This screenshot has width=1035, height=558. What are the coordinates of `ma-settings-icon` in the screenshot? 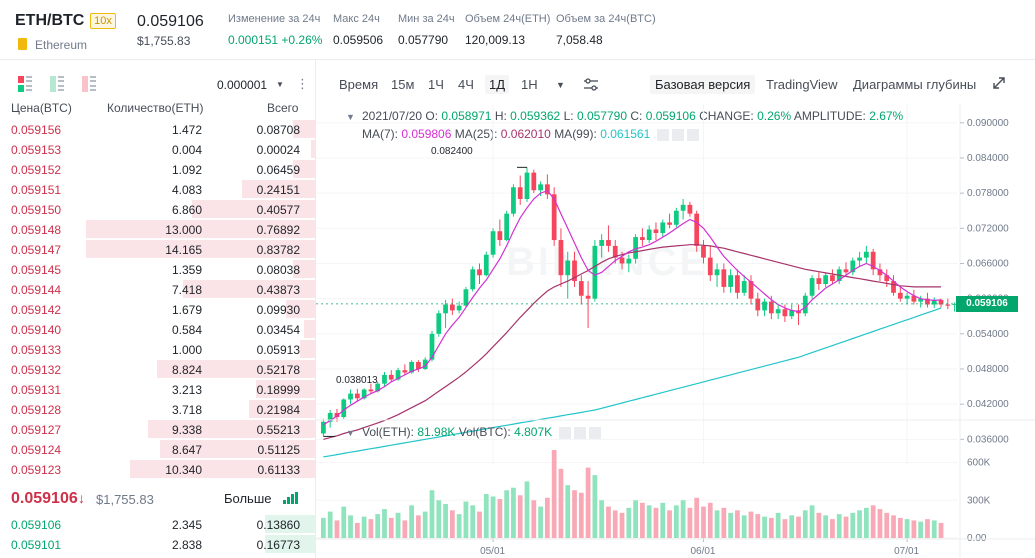 It's located at (662, 134).